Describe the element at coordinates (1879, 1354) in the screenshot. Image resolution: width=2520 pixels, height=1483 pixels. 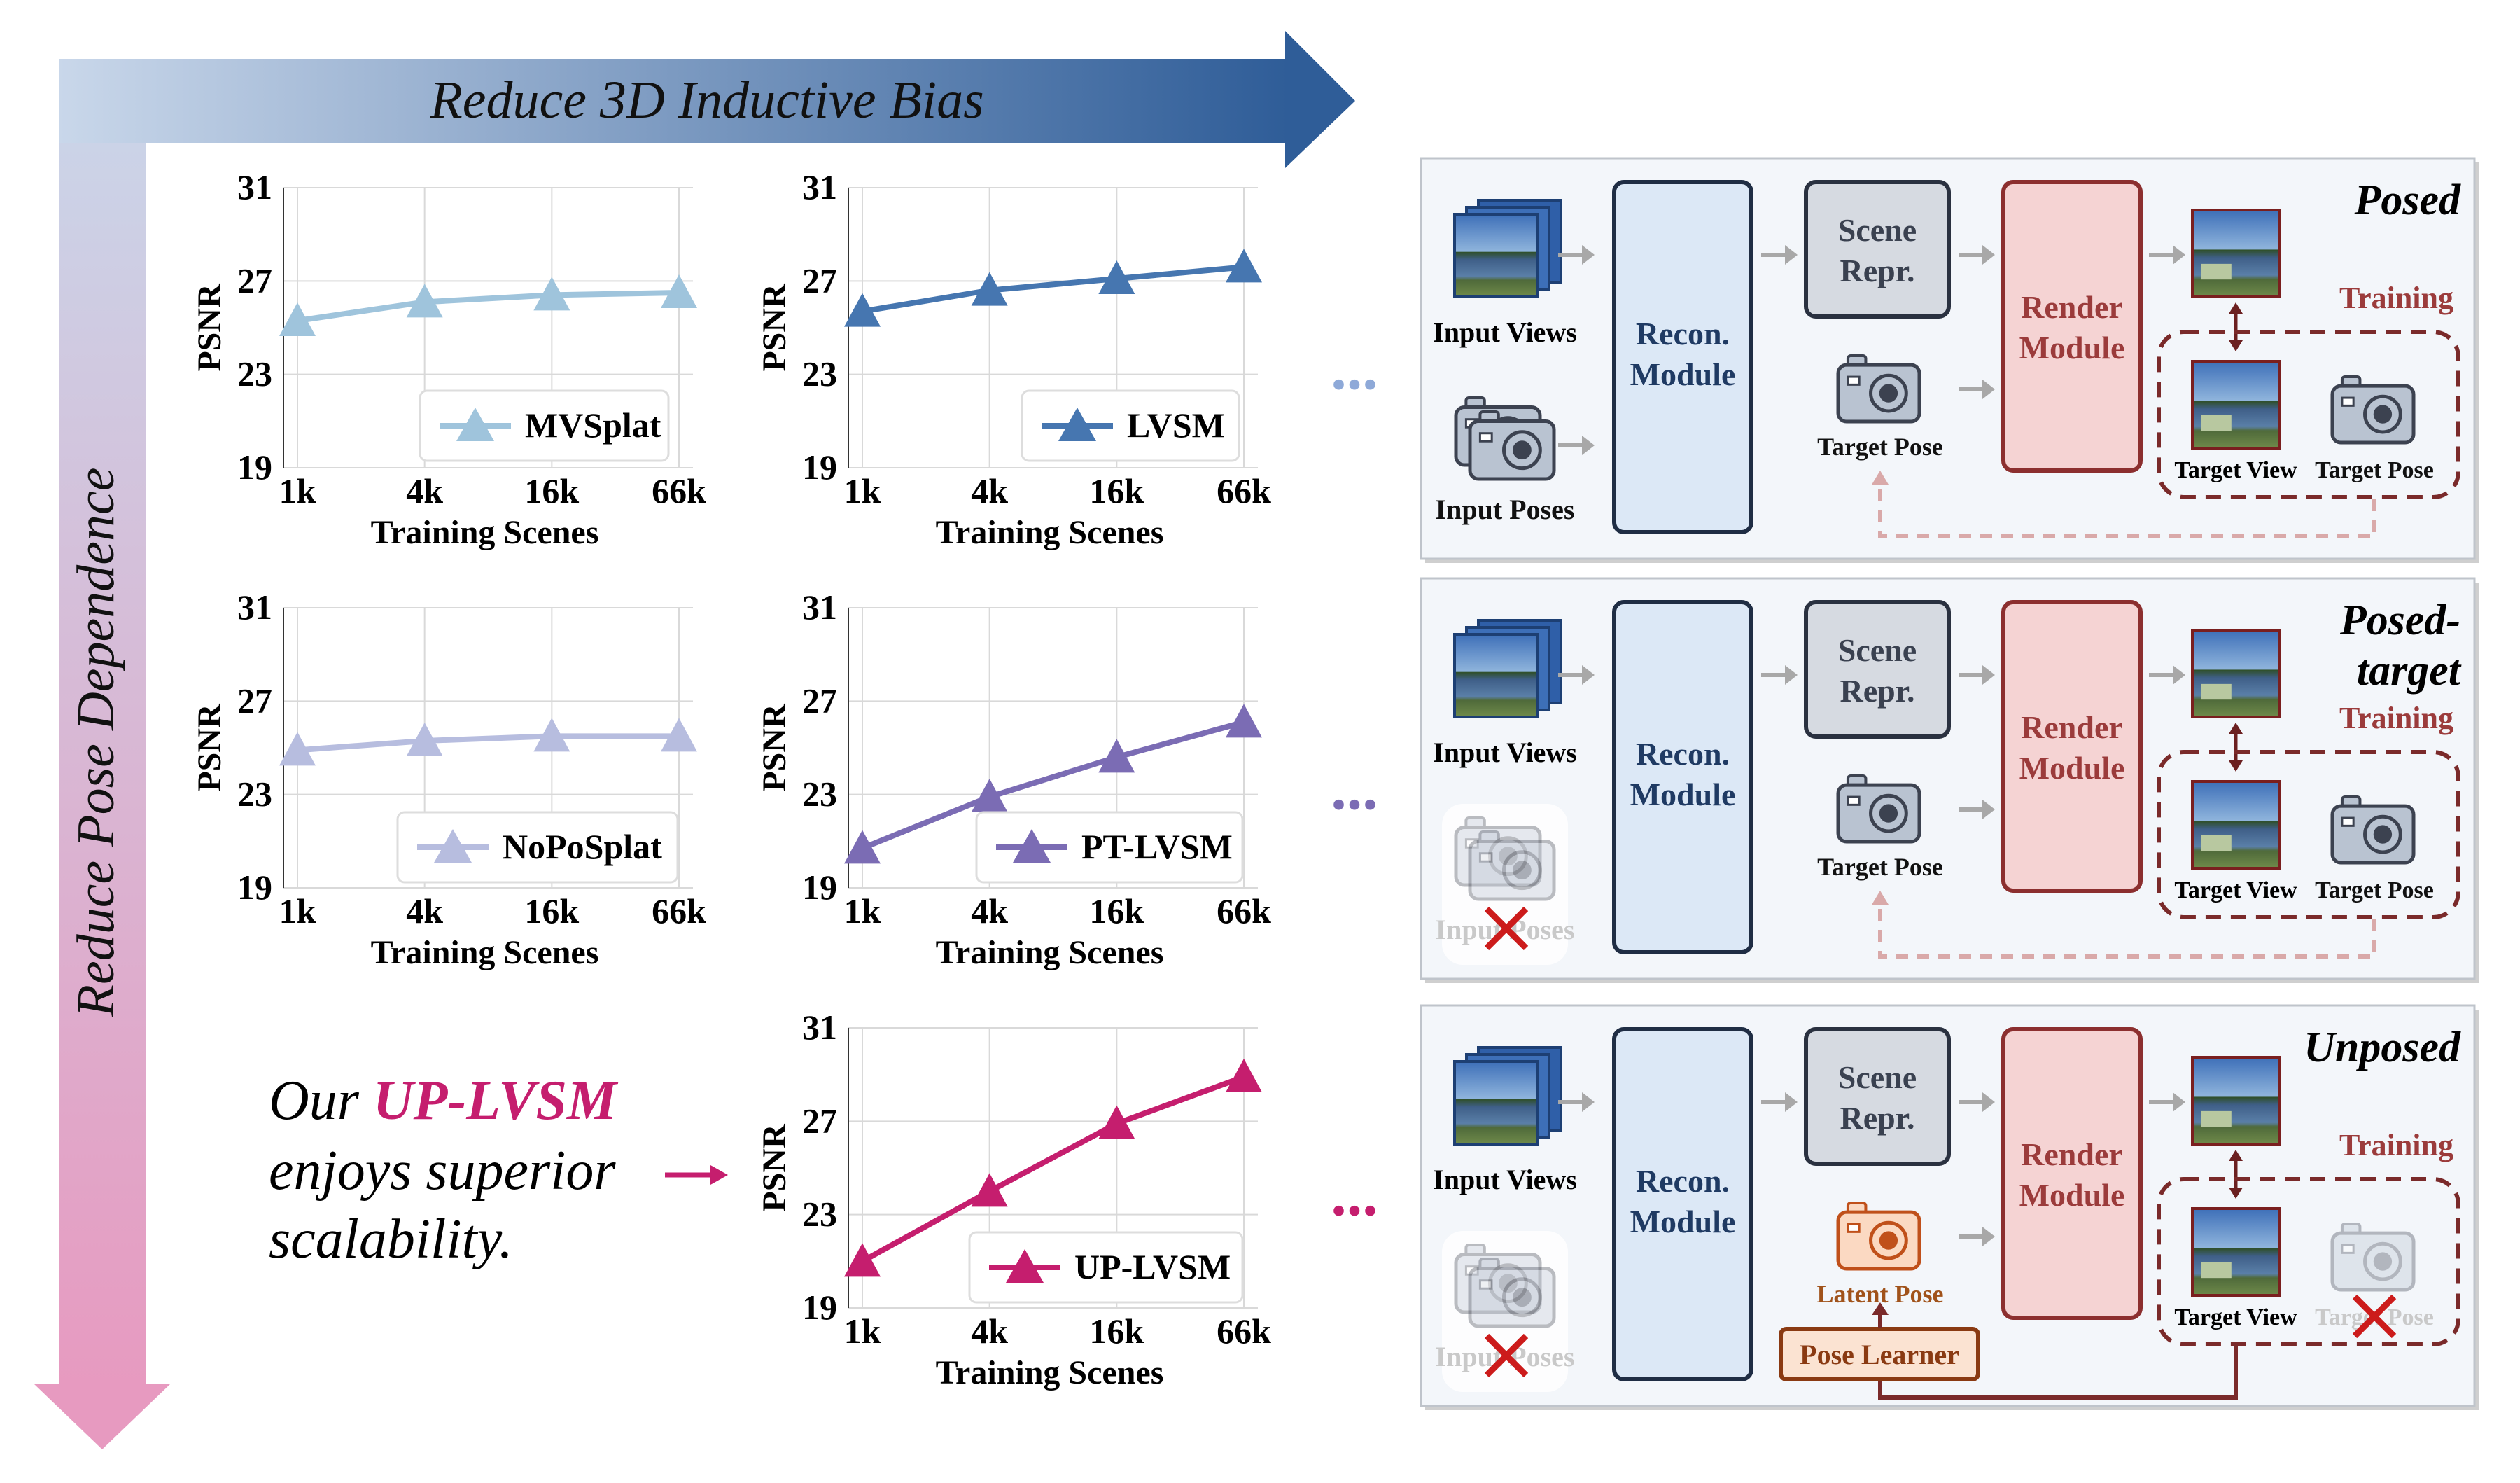
I see `pose-learner-label: Pose Learner` at that location.